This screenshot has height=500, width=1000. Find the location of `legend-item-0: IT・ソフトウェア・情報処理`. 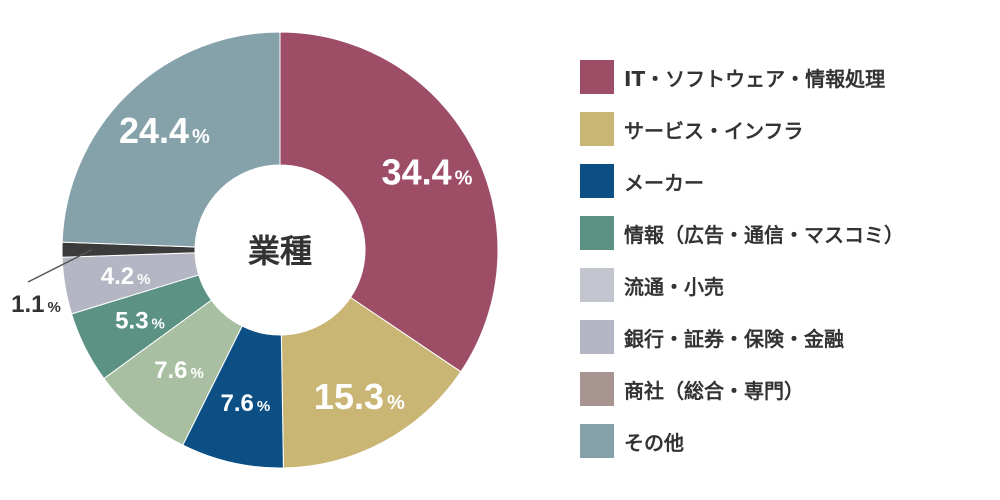

legend-item-0: IT・ソフトウェア・情報処理 is located at coordinates (742, 77).